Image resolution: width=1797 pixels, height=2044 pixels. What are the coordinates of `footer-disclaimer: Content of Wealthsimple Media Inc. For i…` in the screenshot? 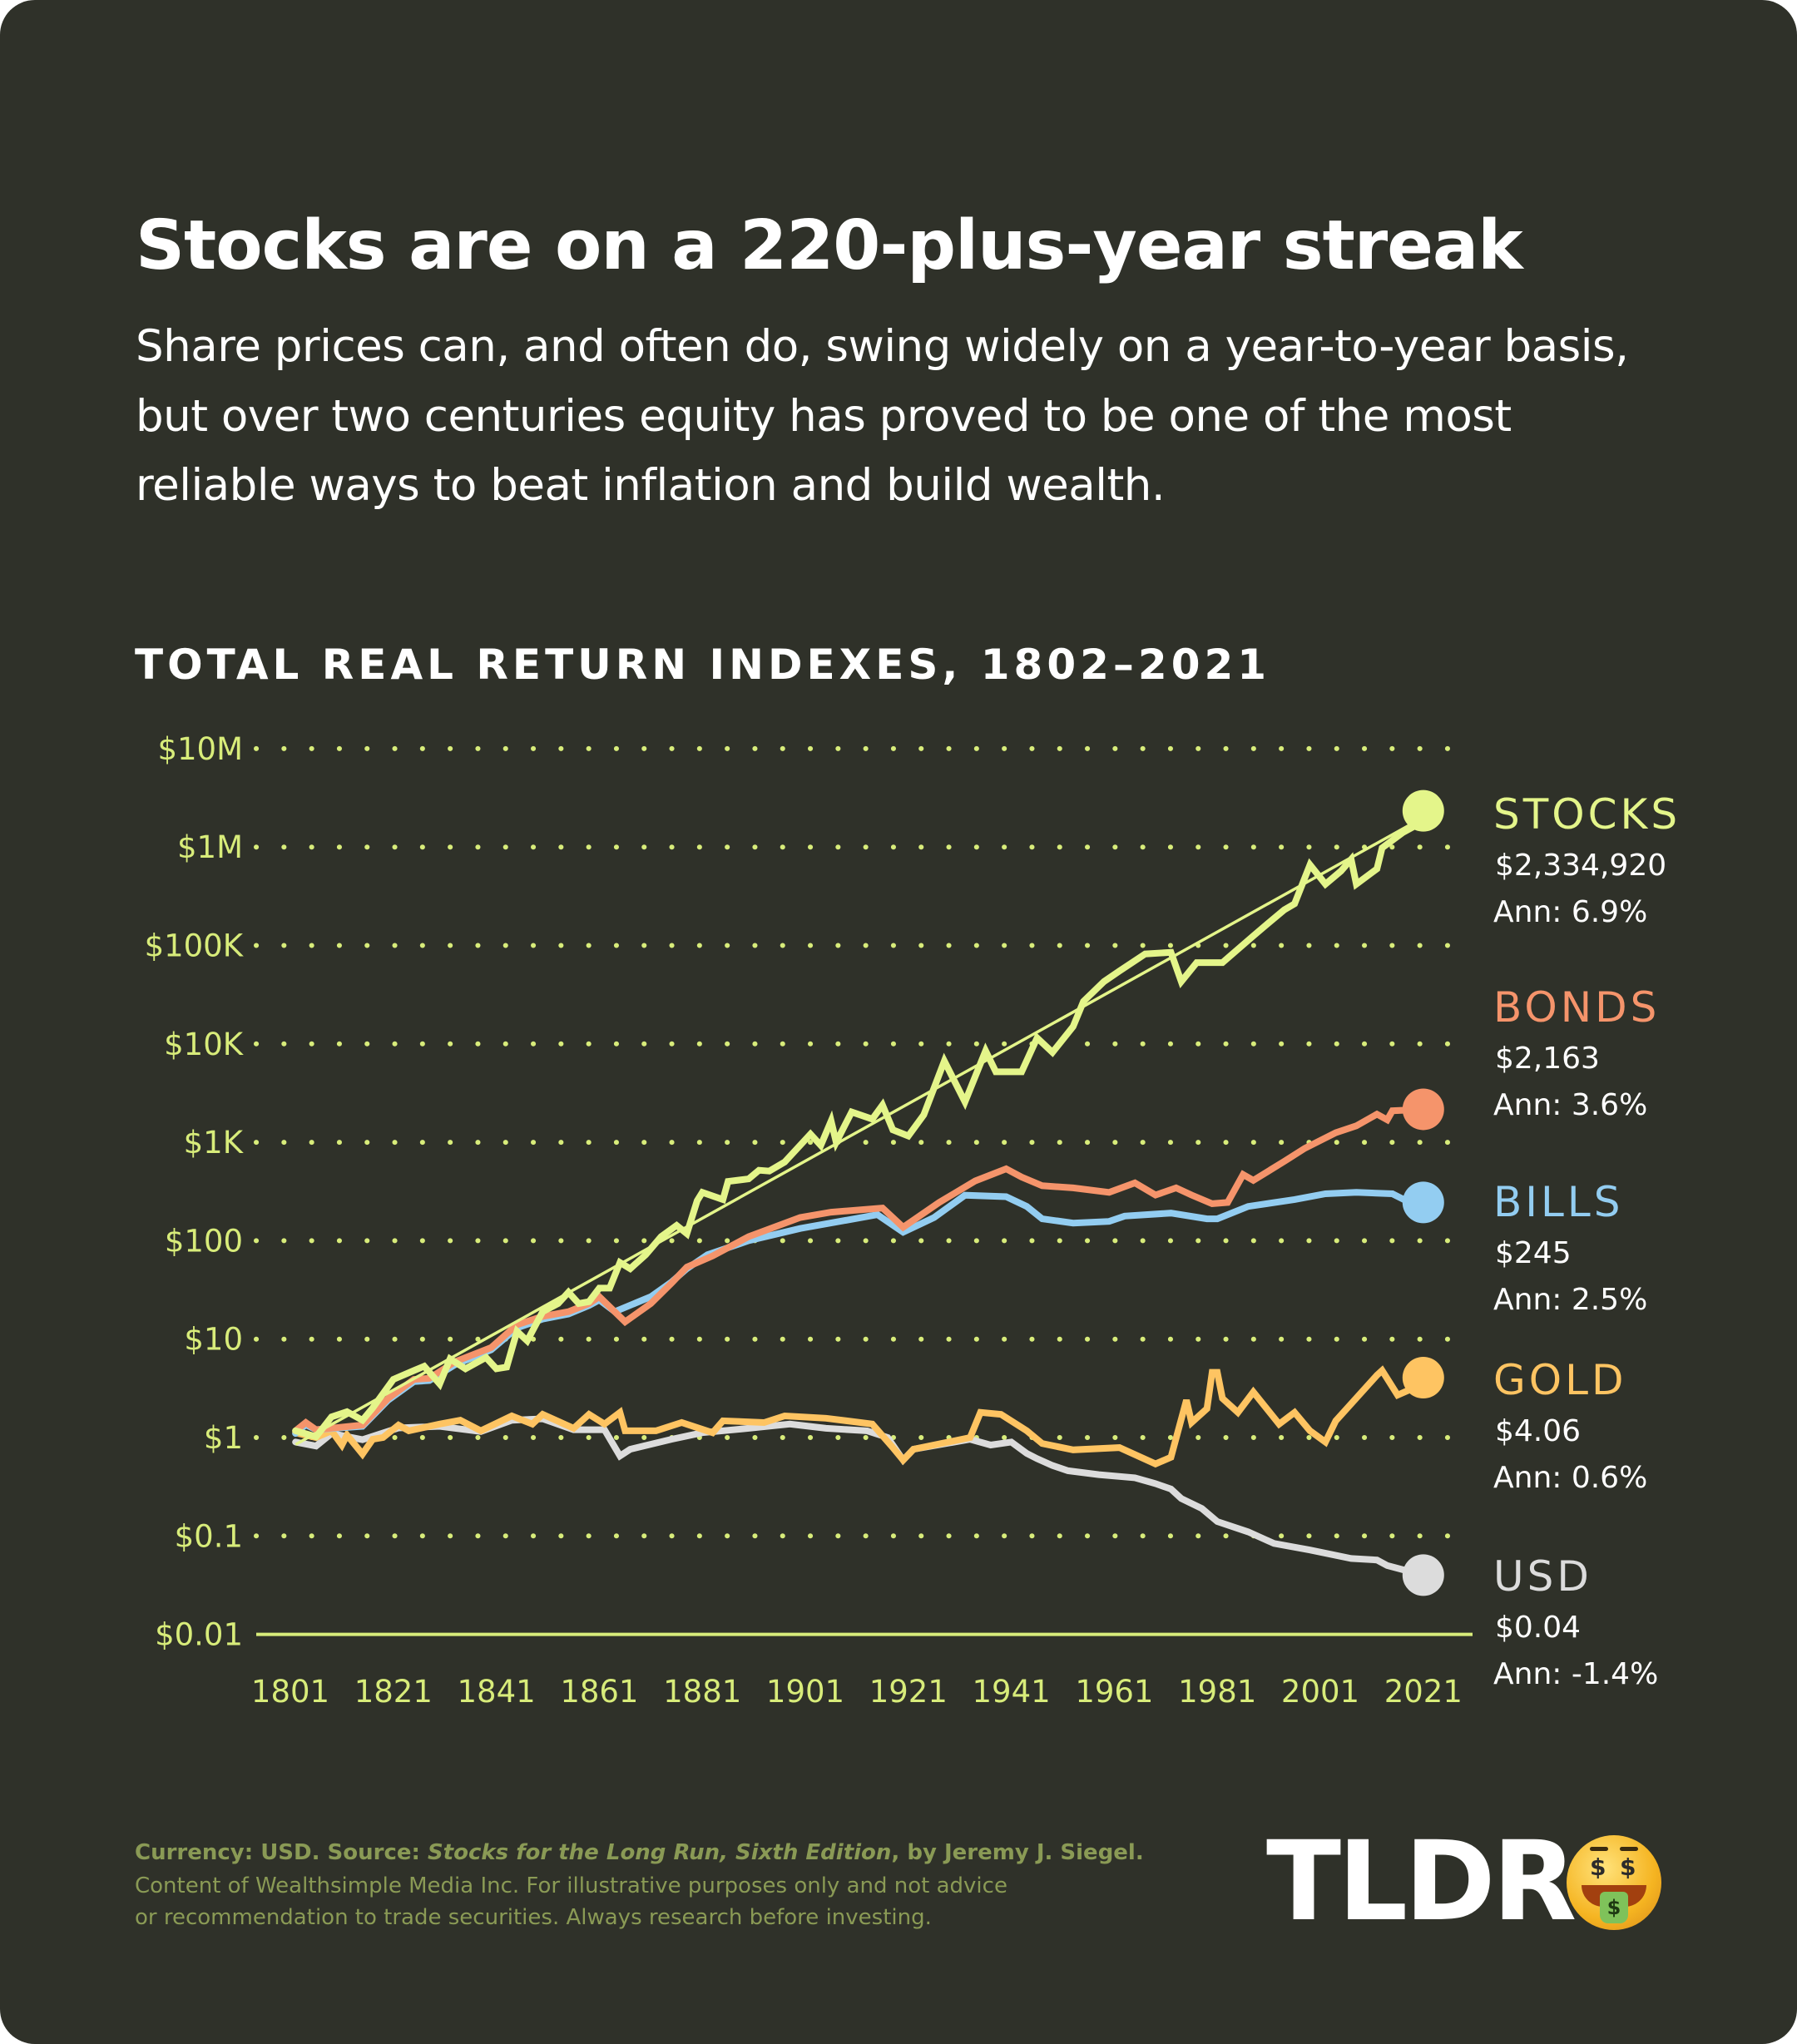 It's located at (571, 1885).